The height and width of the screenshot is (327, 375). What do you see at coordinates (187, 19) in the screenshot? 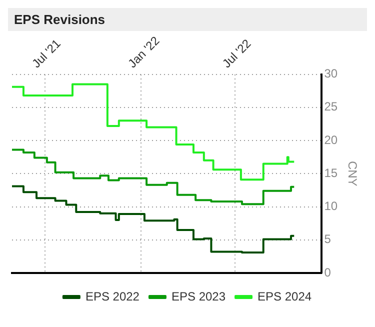
I see `chart-title: EPS Revisions` at bounding box center [187, 19].